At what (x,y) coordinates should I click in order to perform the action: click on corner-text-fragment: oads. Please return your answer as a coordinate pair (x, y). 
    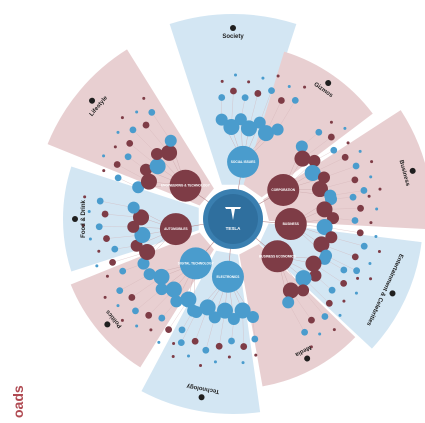
    Looking at the image, I should click on (18, 401).